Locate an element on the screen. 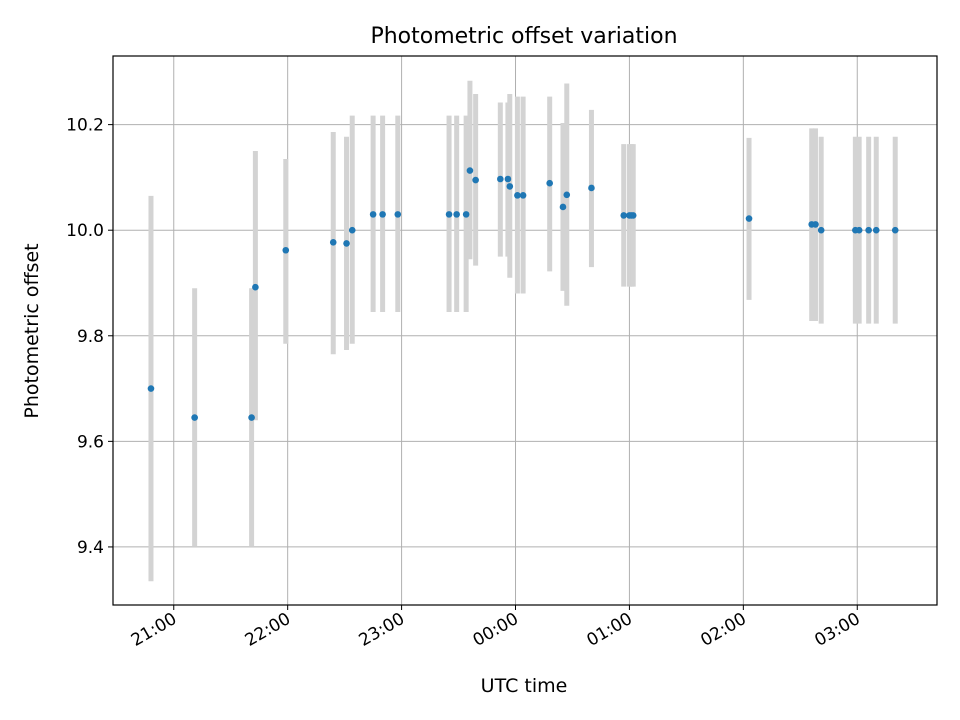  chart-title: Photometric offset variation is located at coordinates (523, 36).